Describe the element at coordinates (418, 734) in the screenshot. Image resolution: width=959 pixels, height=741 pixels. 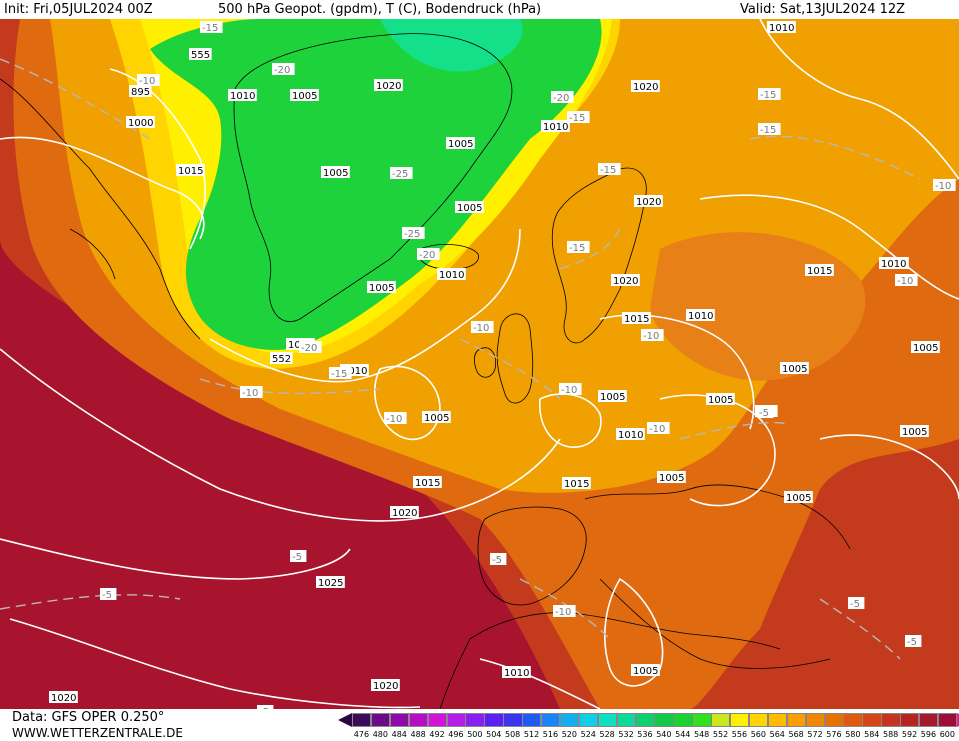
I see `colorbar-label: 488` at that location.